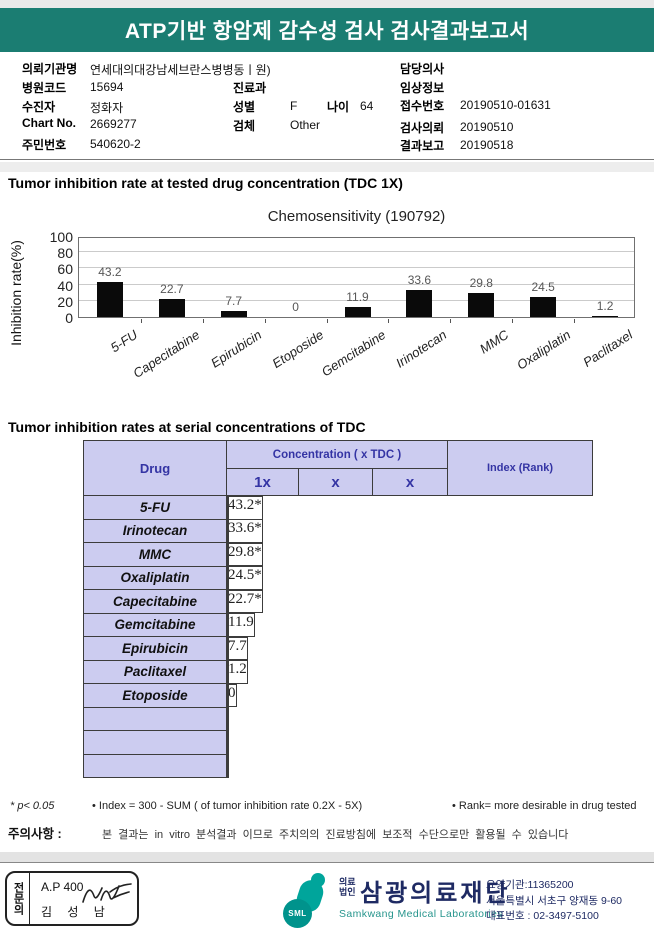 The height and width of the screenshot is (936, 654). I want to click on rank-footnote: • Rank= more desirable in drug tested, so click(544, 806).